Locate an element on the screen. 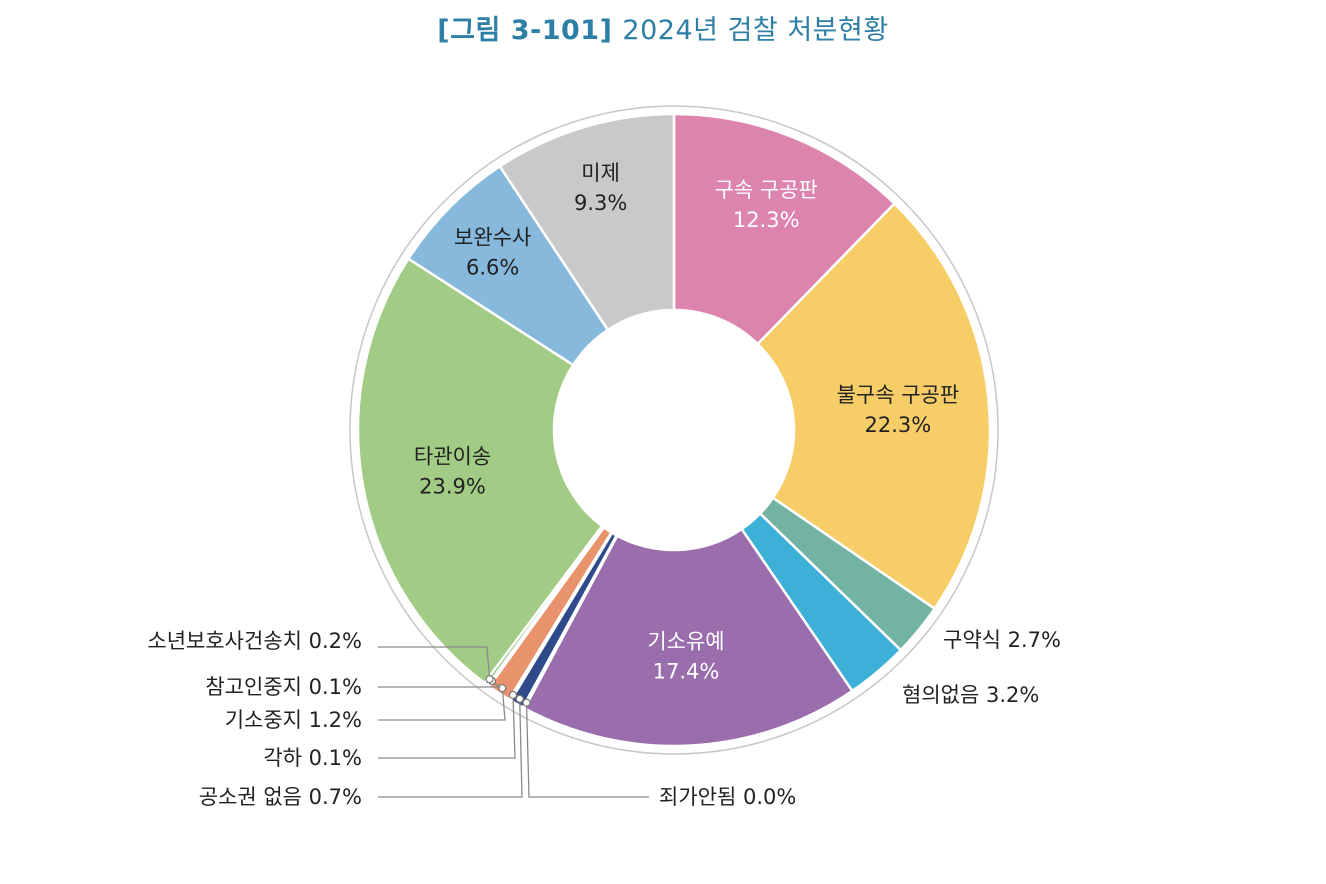 This screenshot has width=1326, height=884. slice-label-8: 기소중지 1.2% is located at coordinates (293, 720).